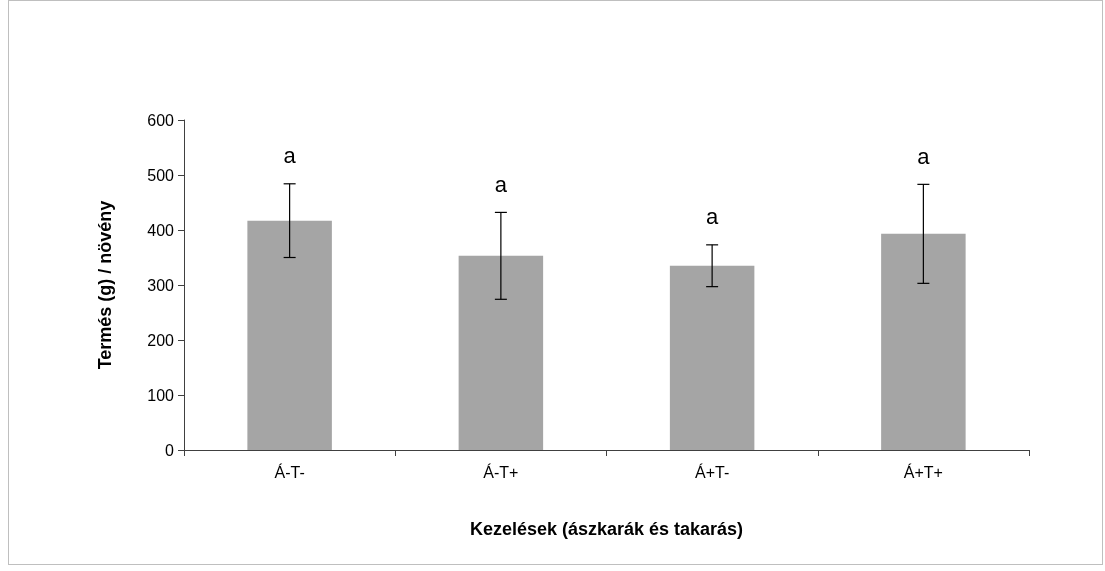 The height and width of the screenshot is (571, 1105). What do you see at coordinates (606, 529) in the screenshot?
I see `x-axis-title: Kezelések (ászkarák és takarás)` at bounding box center [606, 529].